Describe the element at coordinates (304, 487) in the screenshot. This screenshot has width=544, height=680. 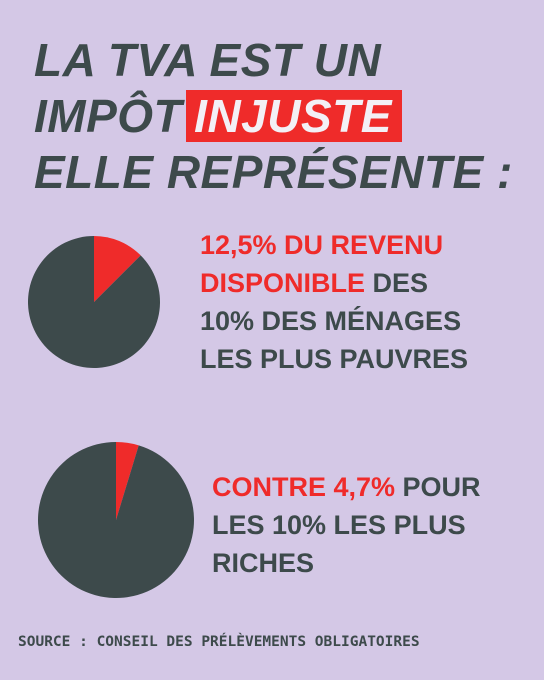
I see `caption-richest-red: CONTRE 4,7%` at that location.